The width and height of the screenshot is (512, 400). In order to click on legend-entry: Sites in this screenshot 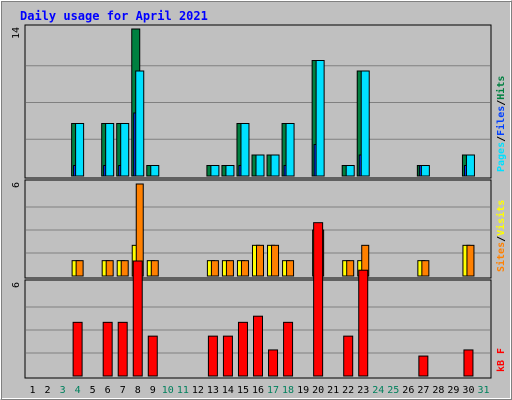, I will do `click(501, 257)`.